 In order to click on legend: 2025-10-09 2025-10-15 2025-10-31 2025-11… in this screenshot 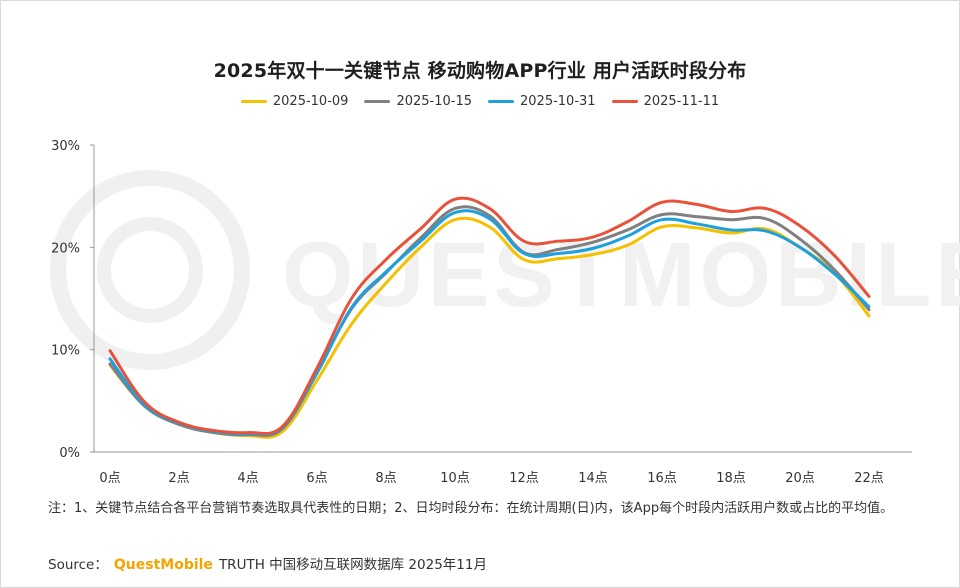, I will do `click(480, 101)`.